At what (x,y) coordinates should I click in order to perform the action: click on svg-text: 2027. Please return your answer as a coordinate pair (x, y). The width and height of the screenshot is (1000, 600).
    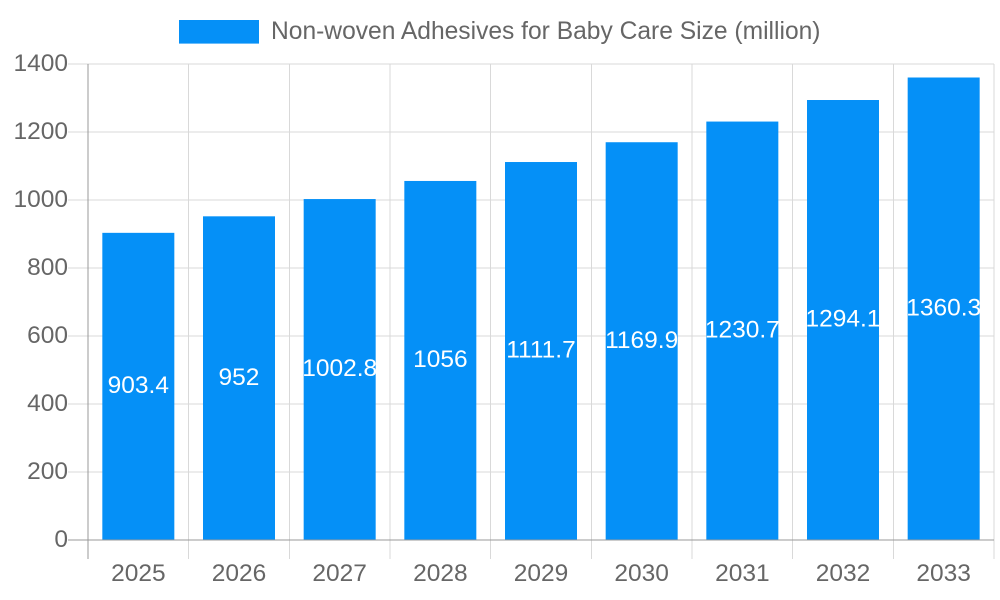
    Looking at the image, I should click on (339, 573).